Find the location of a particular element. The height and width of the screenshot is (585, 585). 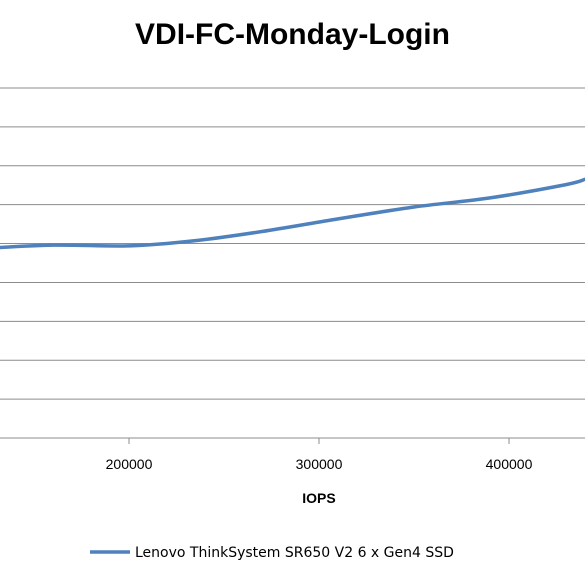

series-line is located at coordinates (292, 213).